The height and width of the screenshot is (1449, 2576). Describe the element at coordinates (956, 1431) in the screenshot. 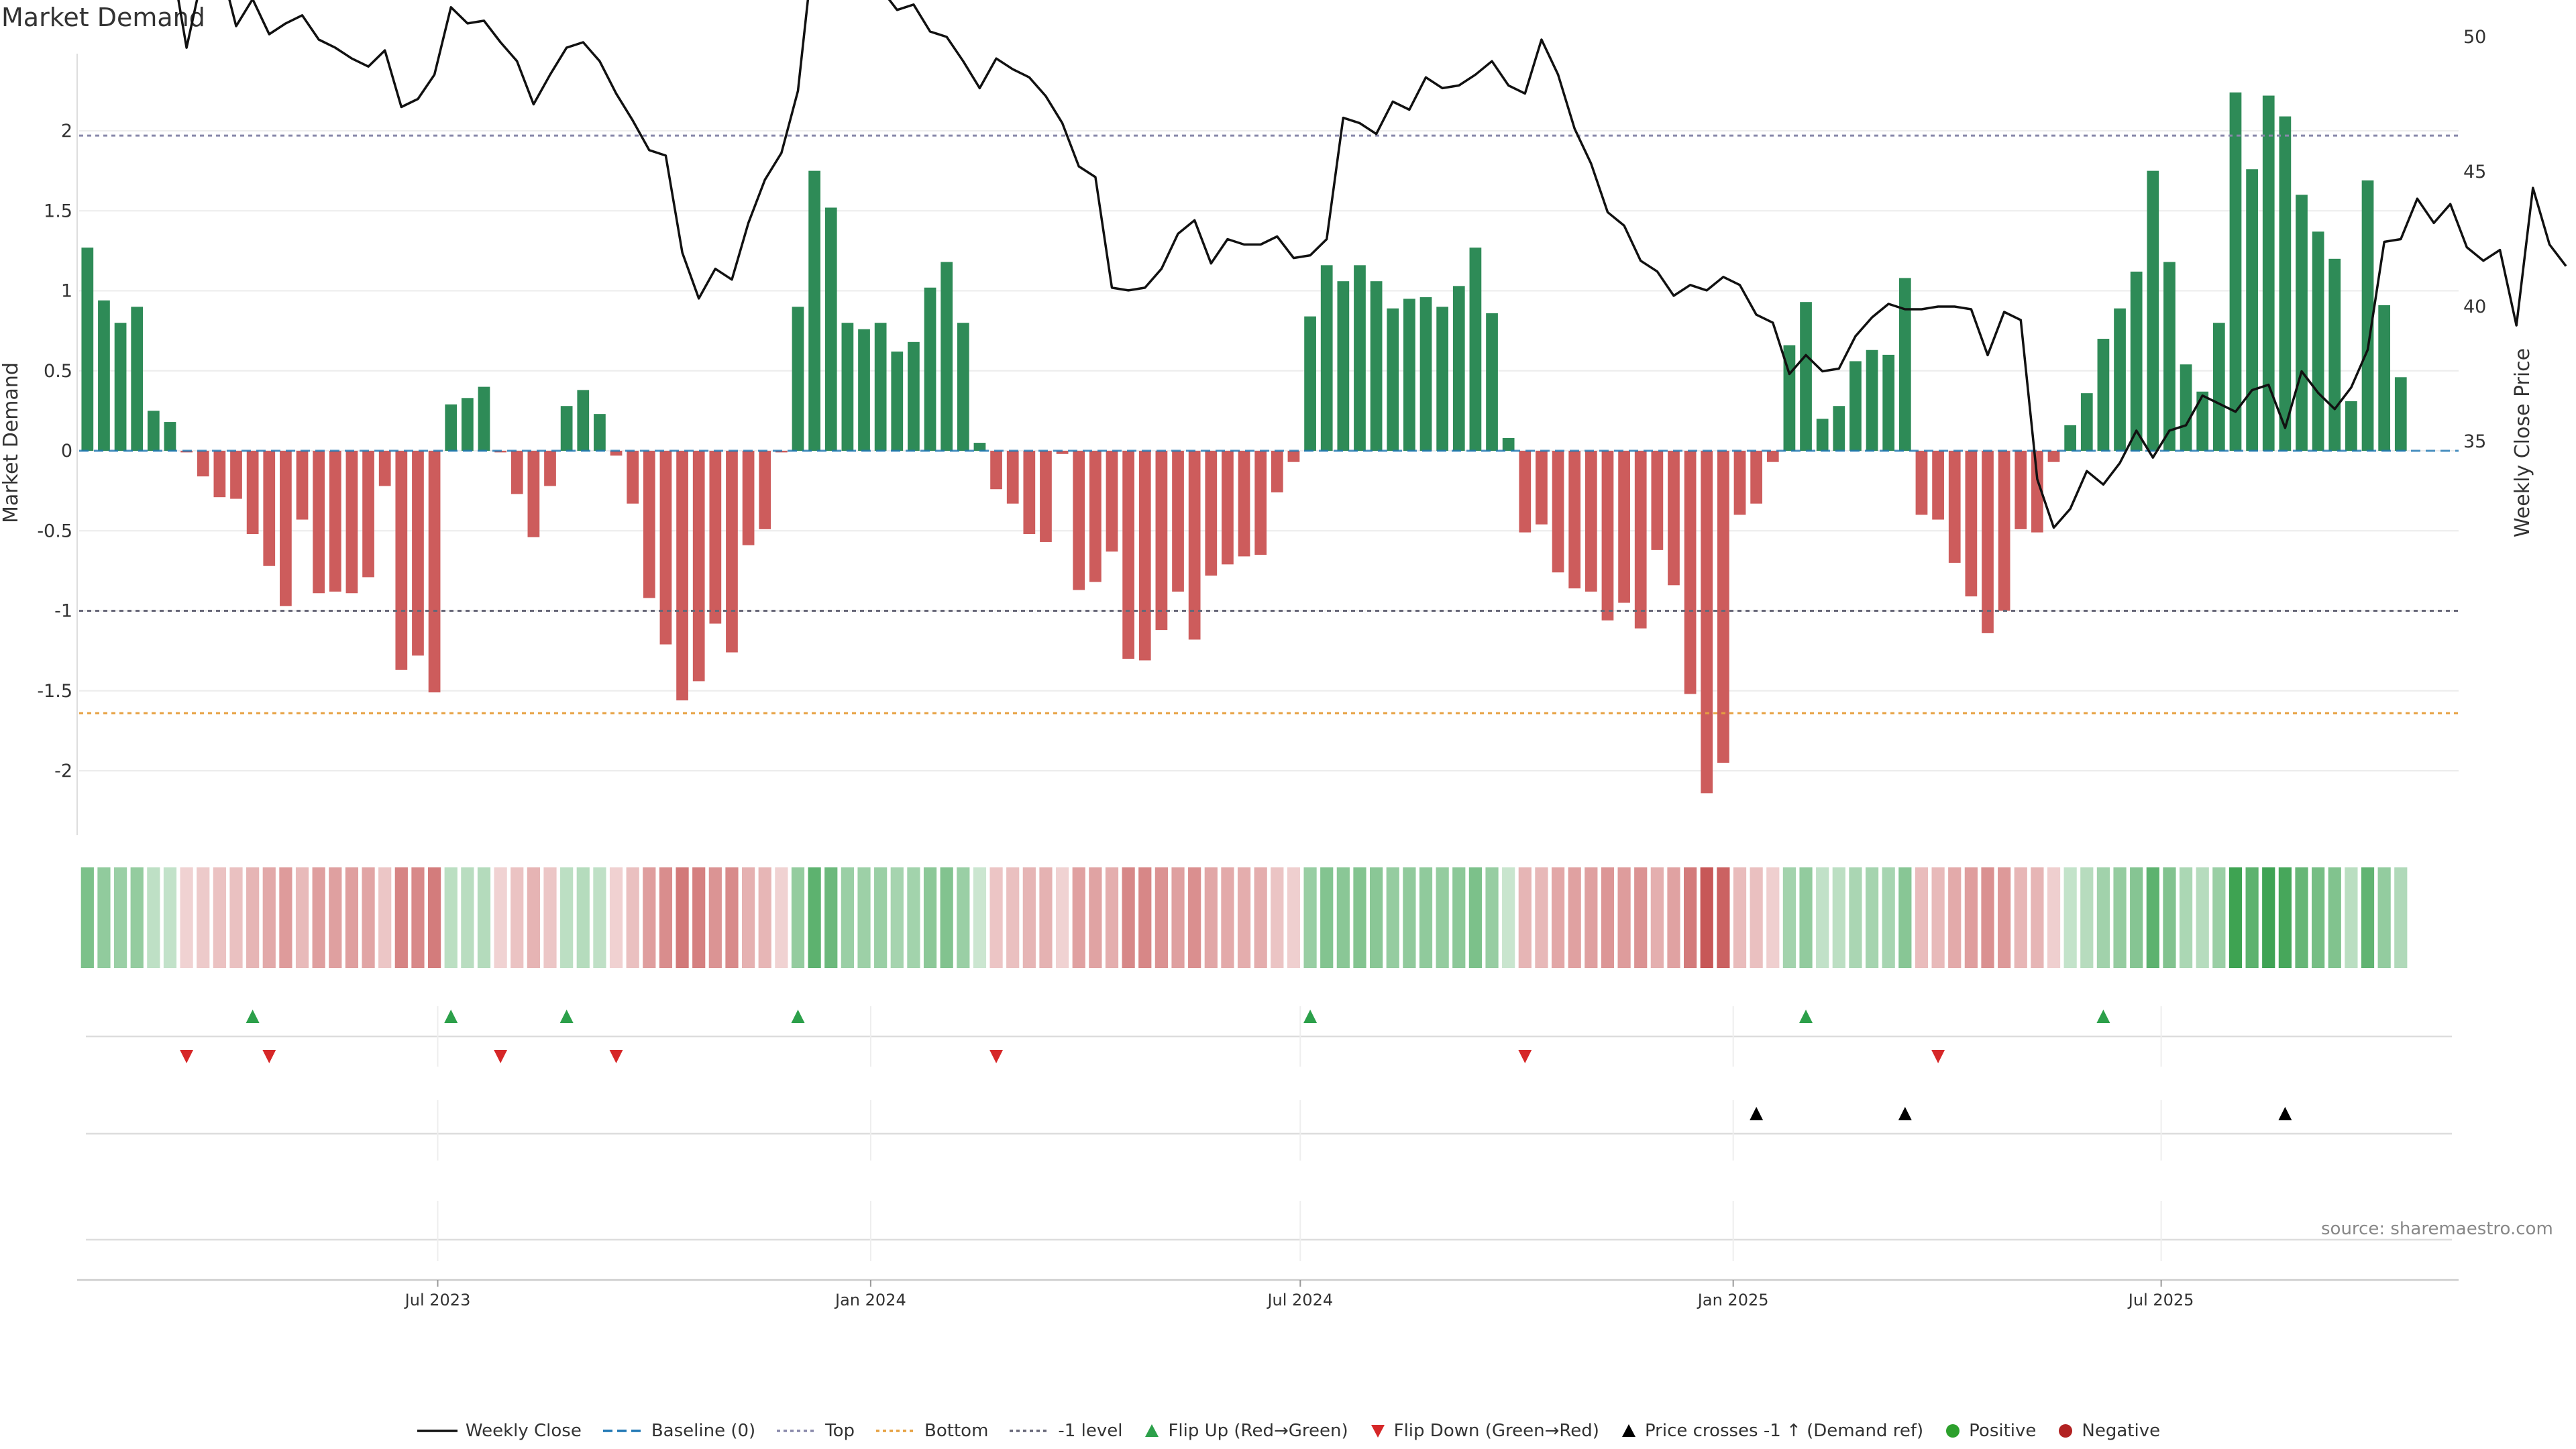

I see `legend-label: Bottom` at that location.